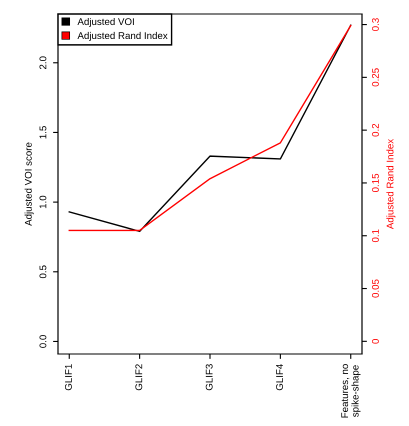 The image size is (409, 426). Describe the element at coordinates (138, 377) in the screenshot. I see `x-tick-label: GLIF2` at that location.